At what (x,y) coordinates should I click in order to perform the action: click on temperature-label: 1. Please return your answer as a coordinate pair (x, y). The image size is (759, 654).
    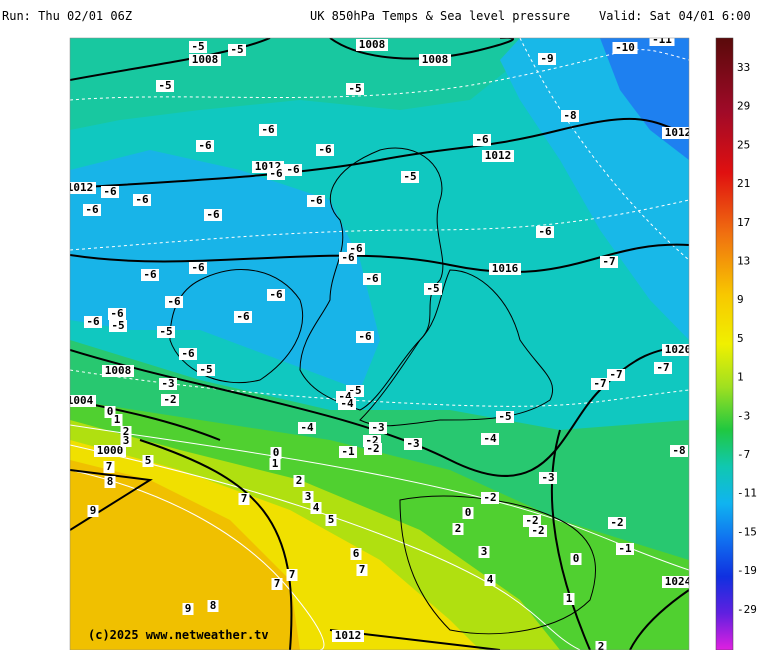
    Looking at the image, I should click on (275, 463).